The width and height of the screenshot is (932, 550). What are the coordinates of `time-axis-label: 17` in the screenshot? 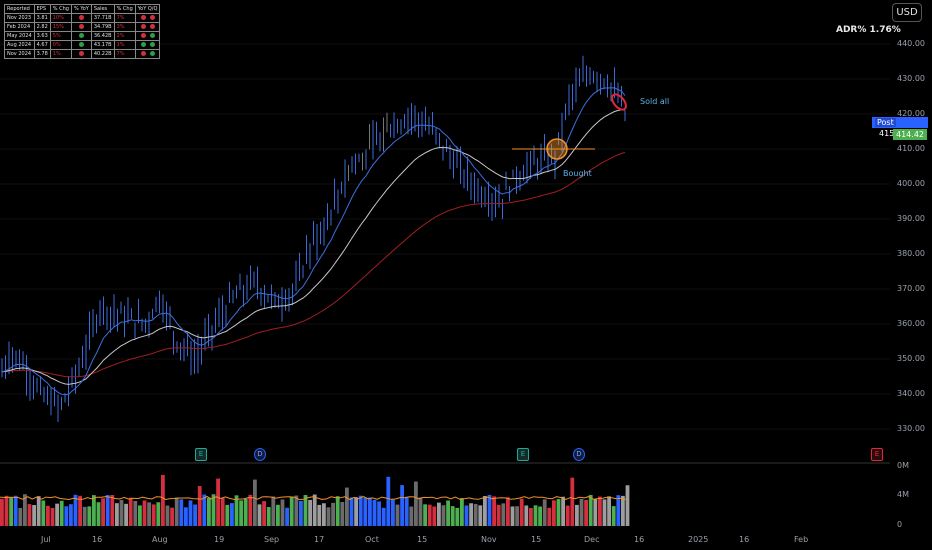 It's located at (319, 539).